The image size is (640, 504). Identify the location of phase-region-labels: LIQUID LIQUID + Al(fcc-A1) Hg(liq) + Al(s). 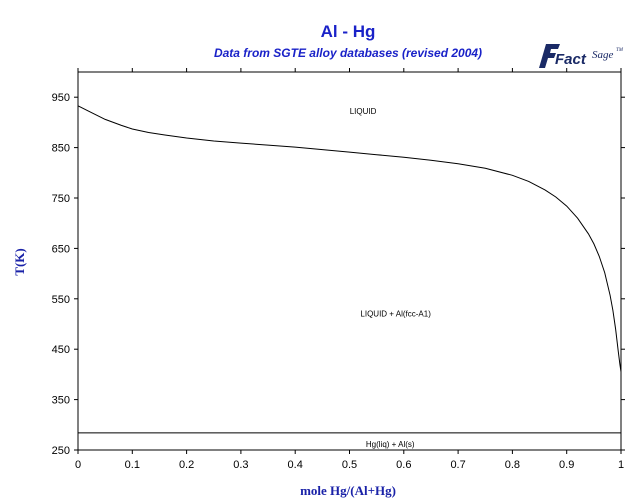
(390, 278).